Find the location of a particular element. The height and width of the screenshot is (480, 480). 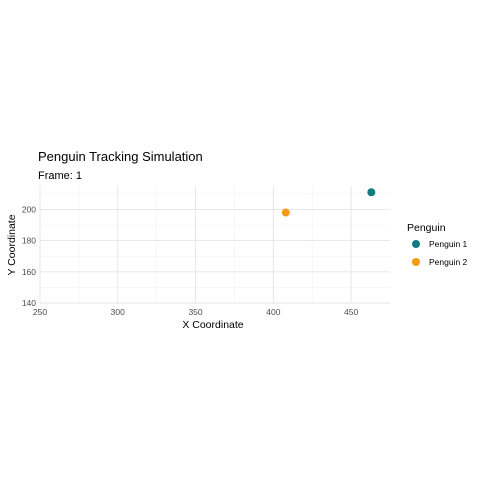

legend: Penguin Penguin 1 Penguin 2 is located at coordinates (437, 244).